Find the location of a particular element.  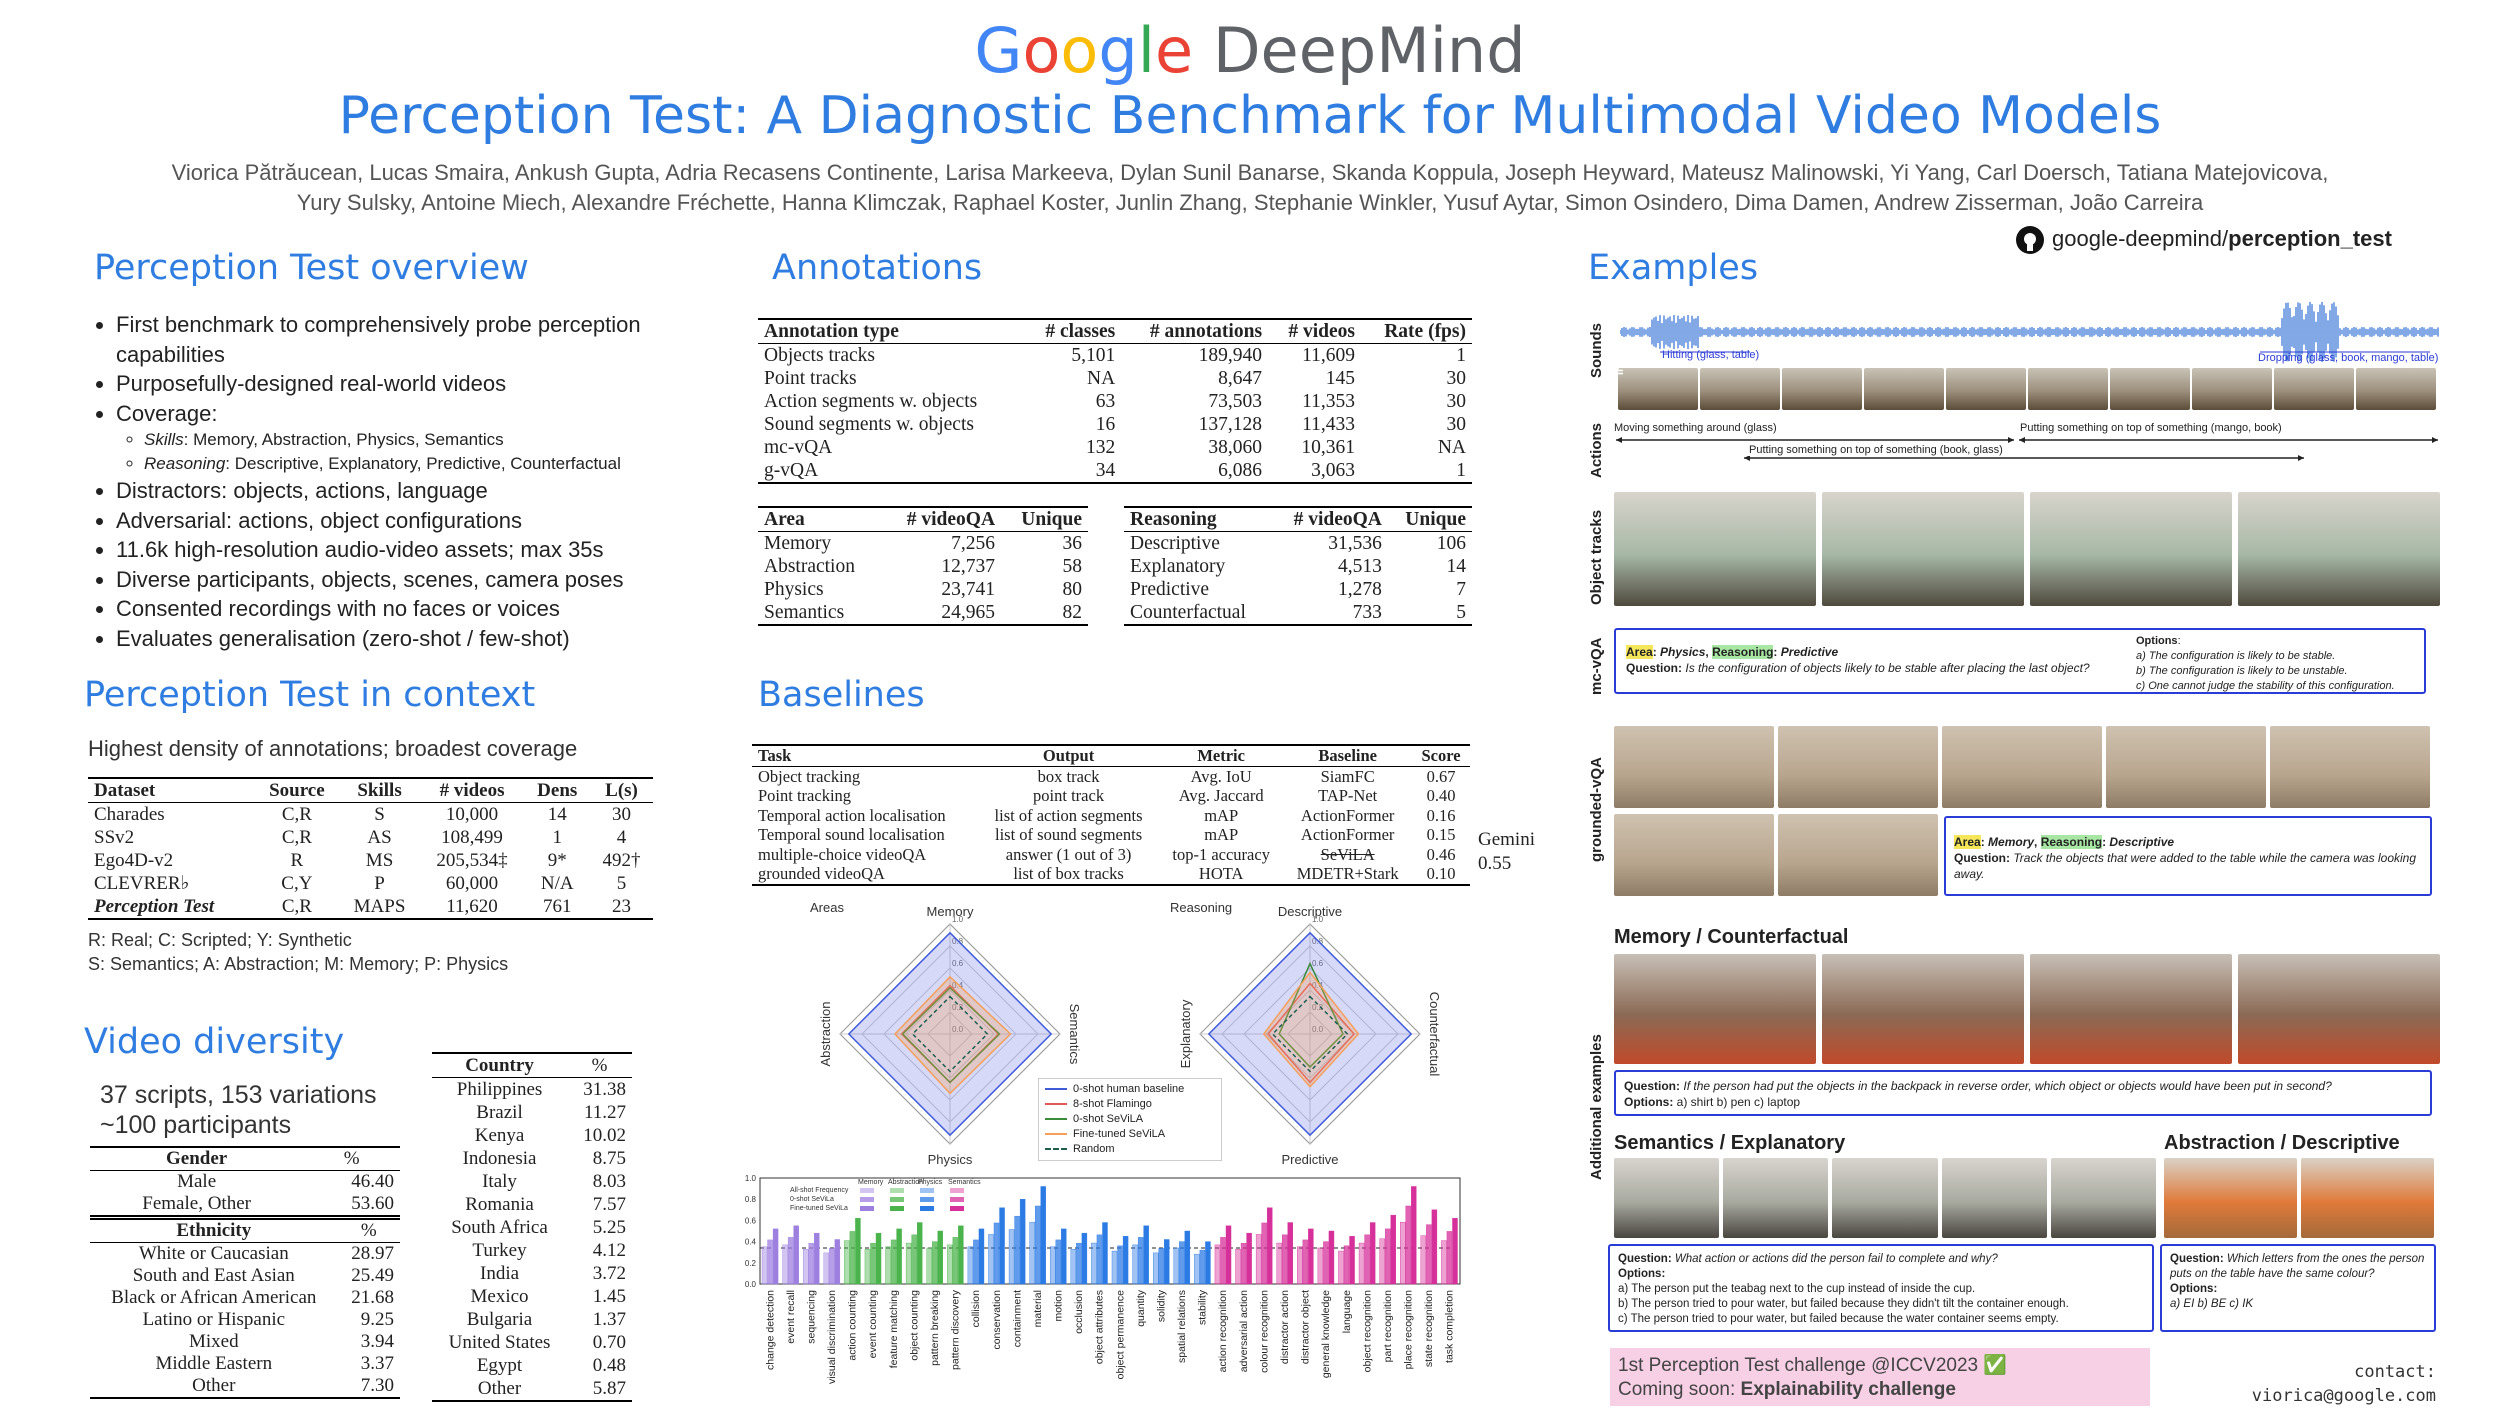

table-row: Descriptive 31,536 106 is located at coordinates (1298, 544).